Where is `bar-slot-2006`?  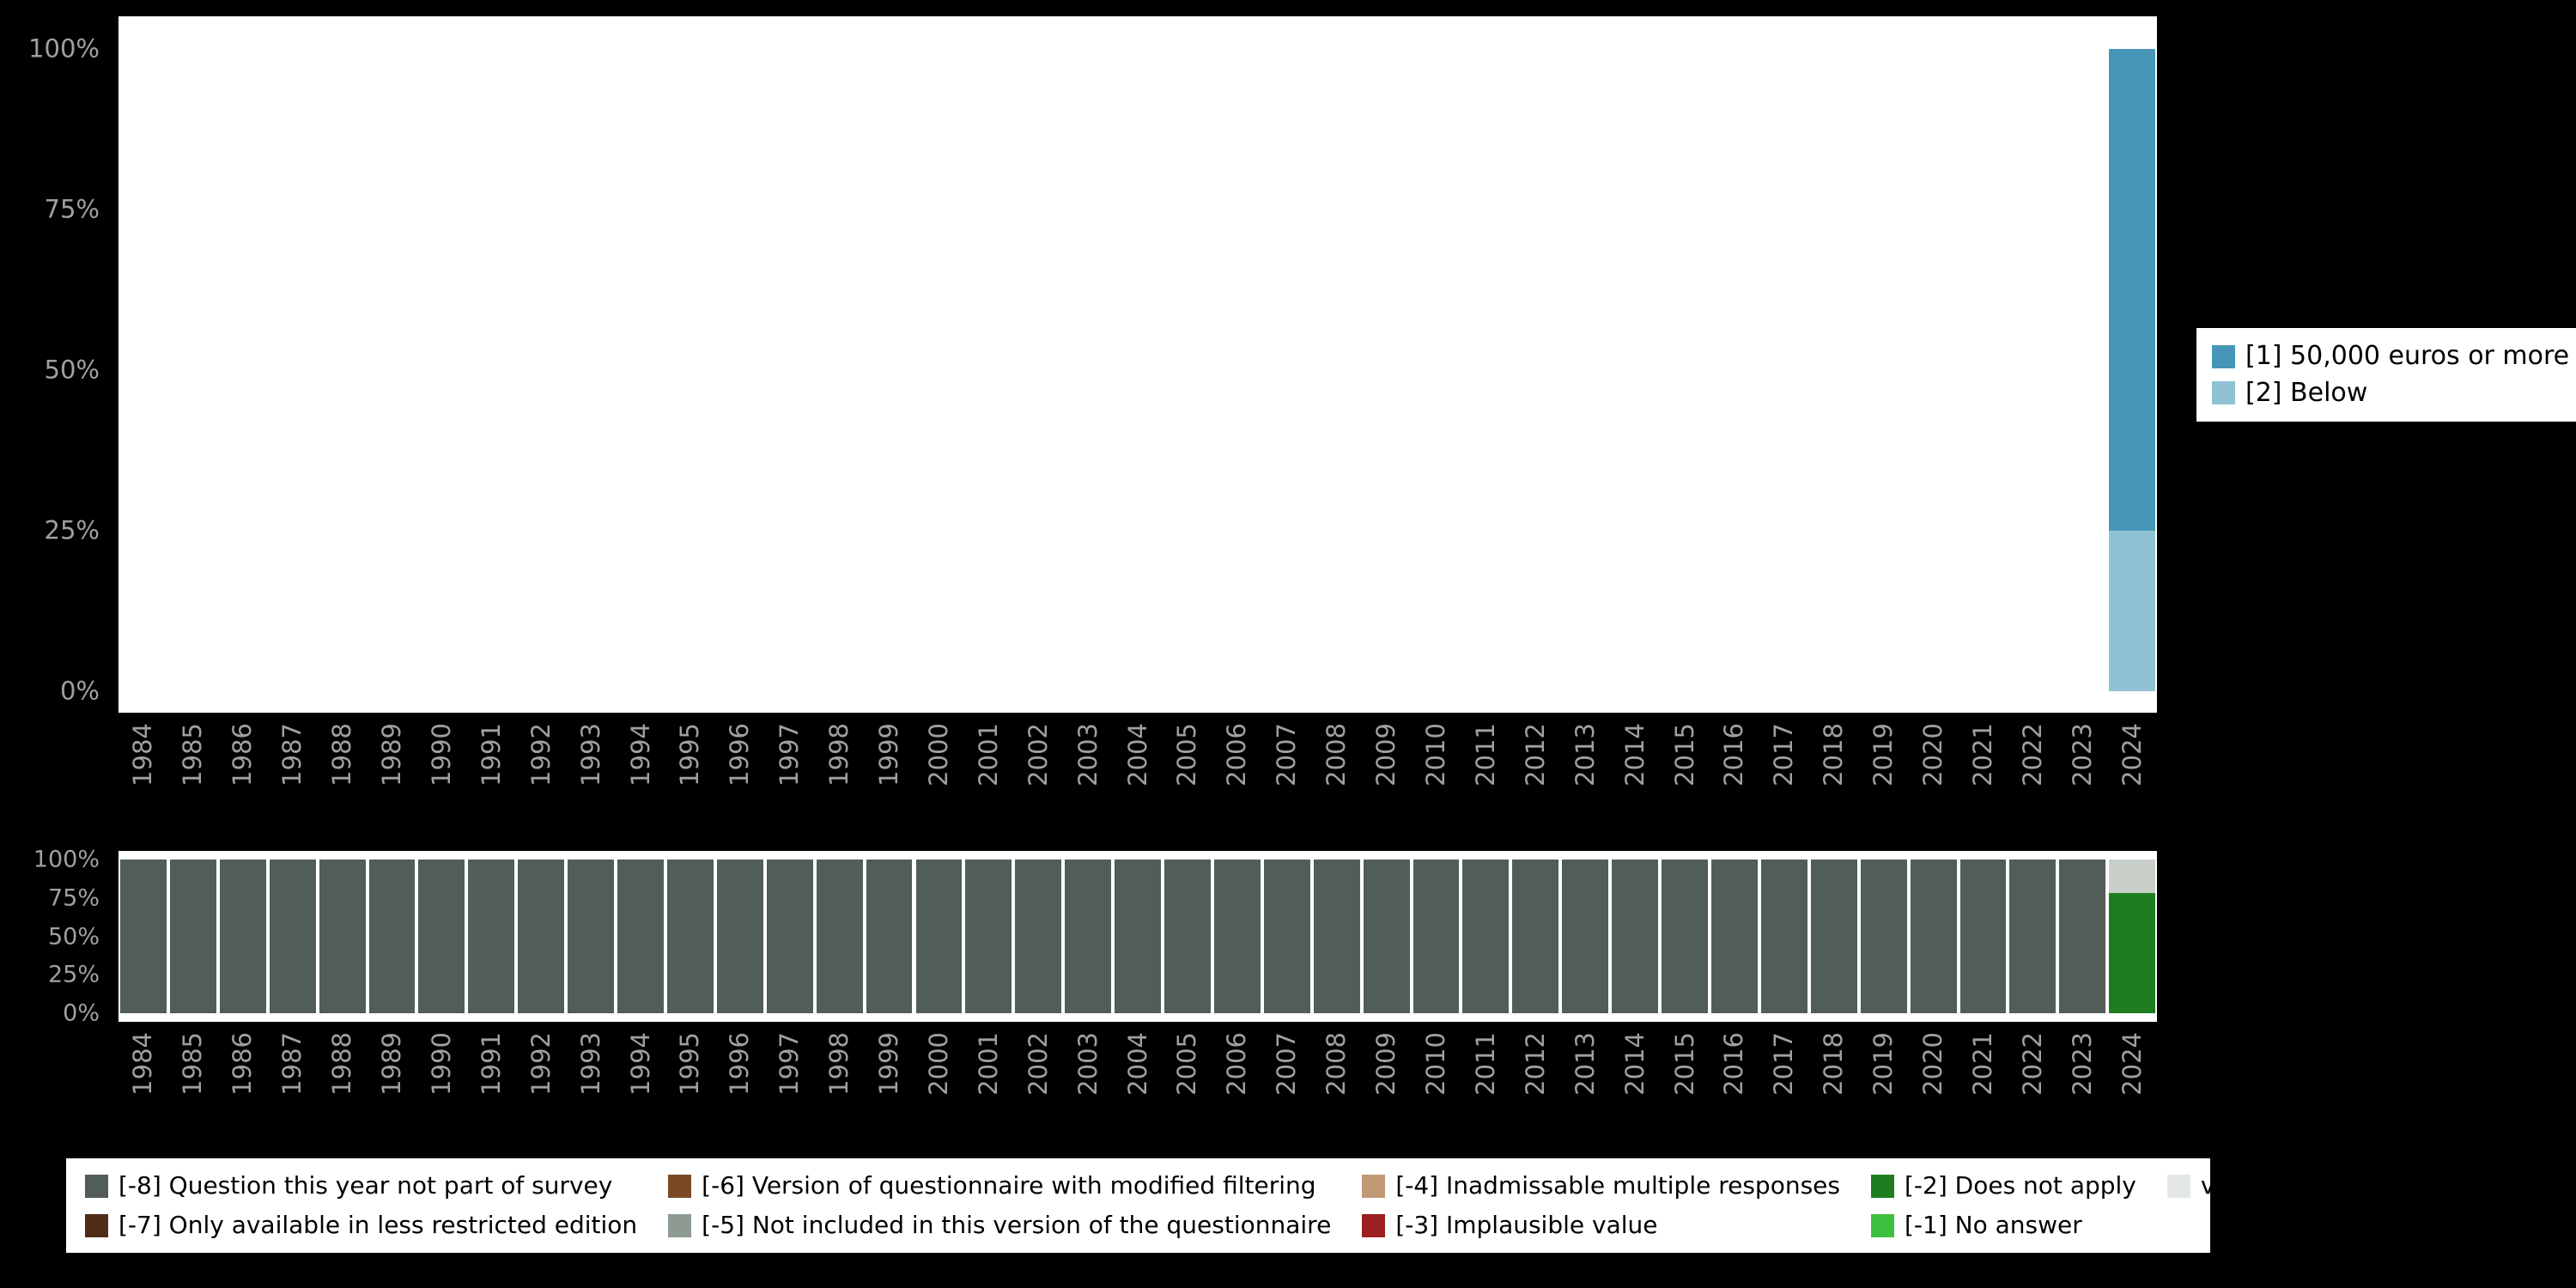 bar-slot-2006 is located at coordinates (1237, 936).